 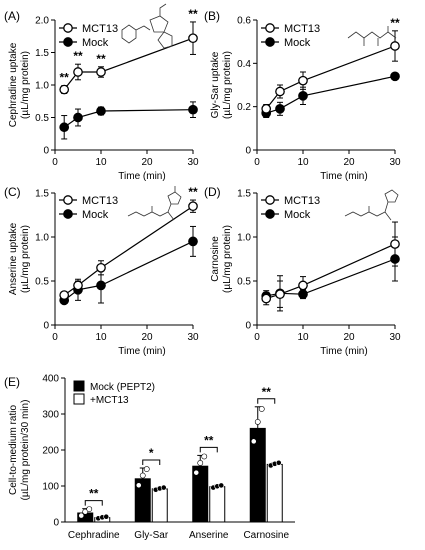 What do you see at coordinates (227, 85) in the screenshot?
I see `y-axis-label-units: (µL/mg protein)` at bounding box center [227, 85].